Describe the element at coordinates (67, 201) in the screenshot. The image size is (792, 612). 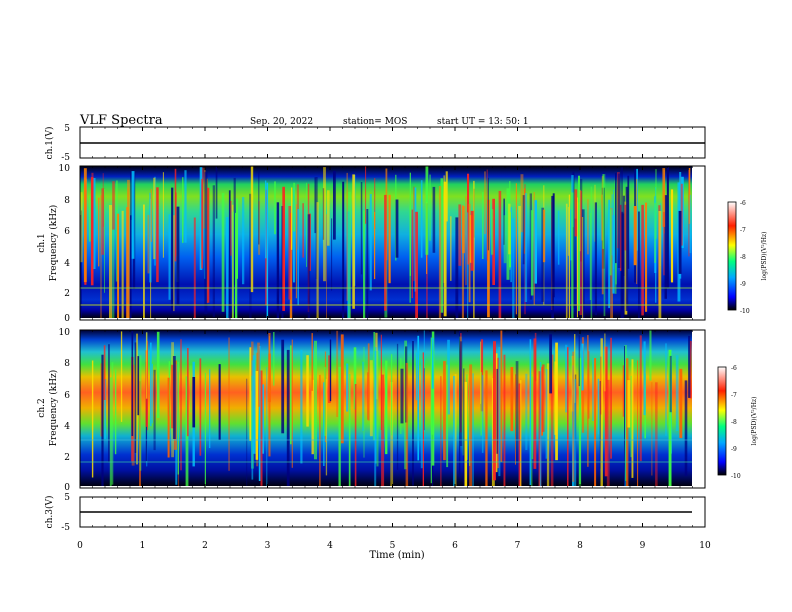
I see `ch1-freq-tick: 8` at that location.